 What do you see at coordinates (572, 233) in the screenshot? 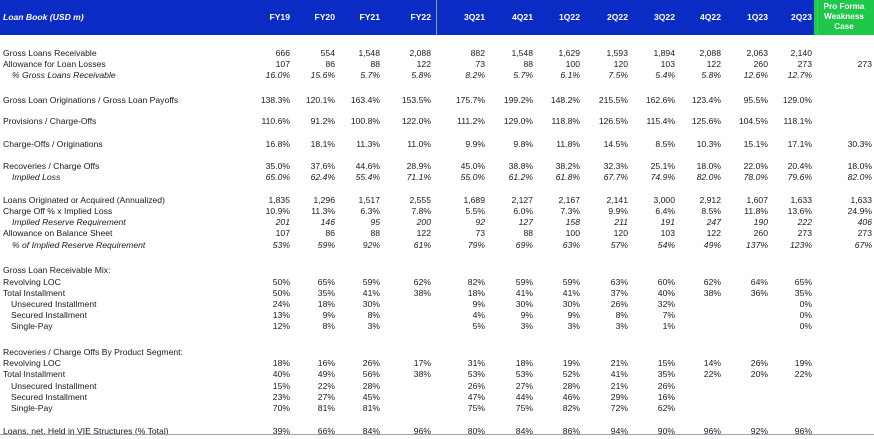
I see `table-cell: 100` at bounding box center [572, 233].